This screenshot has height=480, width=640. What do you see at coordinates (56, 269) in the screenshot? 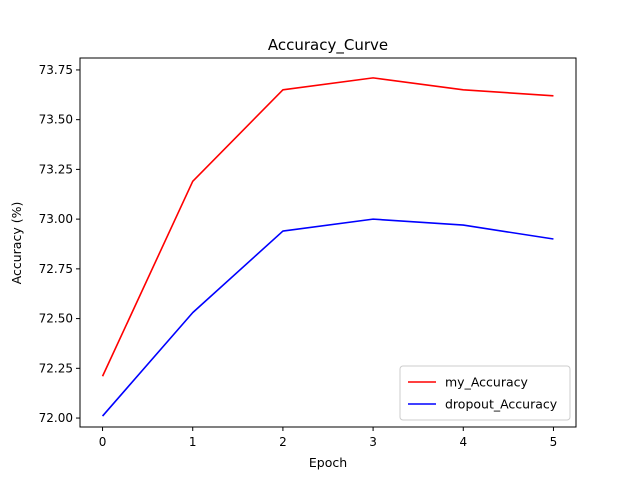
I see `y-tick-label: 72.75` at bounding box center [56, 269].